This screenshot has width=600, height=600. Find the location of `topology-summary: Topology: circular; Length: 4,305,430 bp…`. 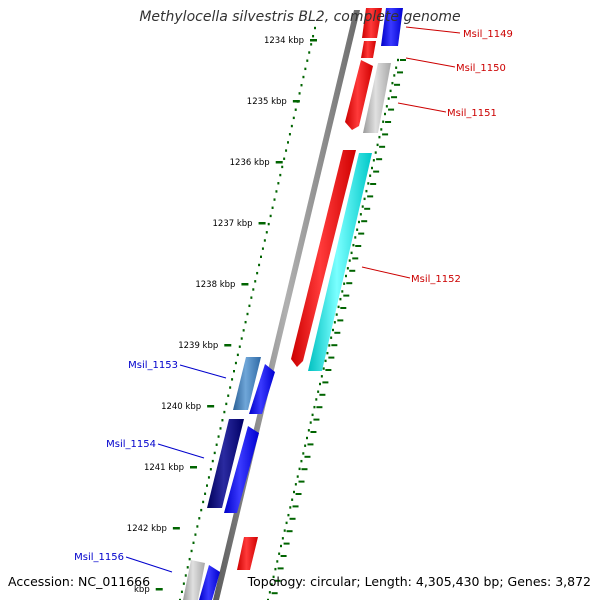

topology-summary: Topology: circular; Length: 4,305,430 bp… is located at coordinates (419, 581).